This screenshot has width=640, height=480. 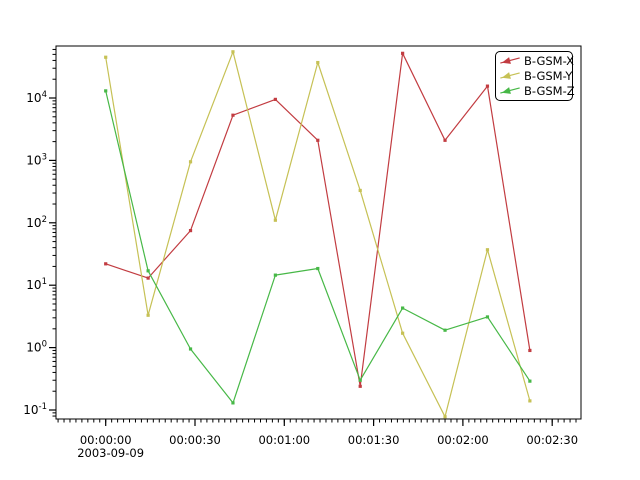 What do you see at coordinates (110, 453) in the screenshot?
I see `x-axis-date-label: 2003-09-09` at bounding box center [110, 453].